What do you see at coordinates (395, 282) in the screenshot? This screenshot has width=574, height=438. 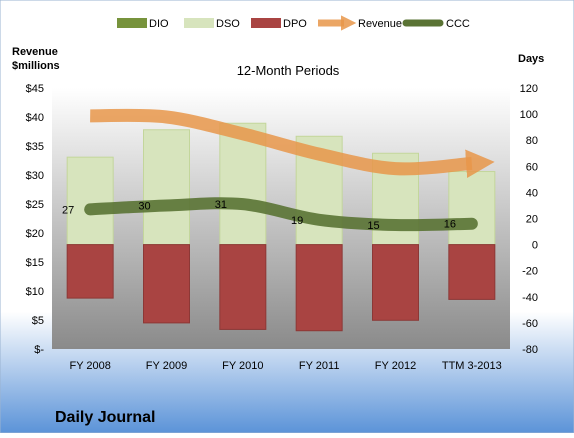 I see `dpo-bar-fy-2012` at bounding box center [395, 282].